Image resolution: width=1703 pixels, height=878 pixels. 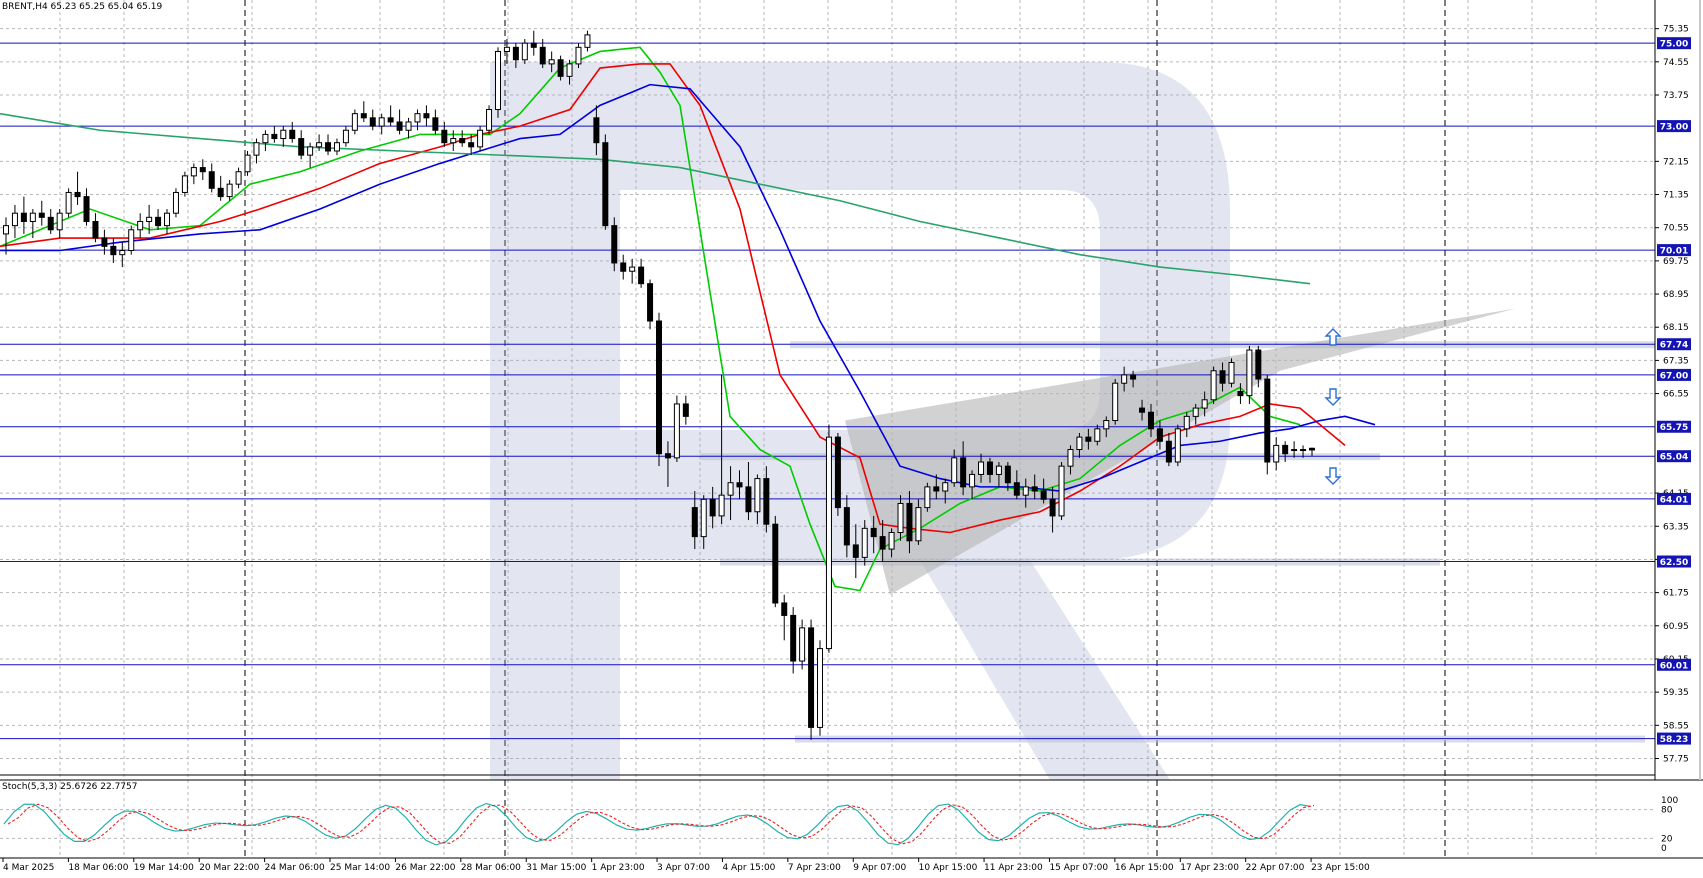 I want to click on level-label: 58.23, so click(x=1674, y=740).